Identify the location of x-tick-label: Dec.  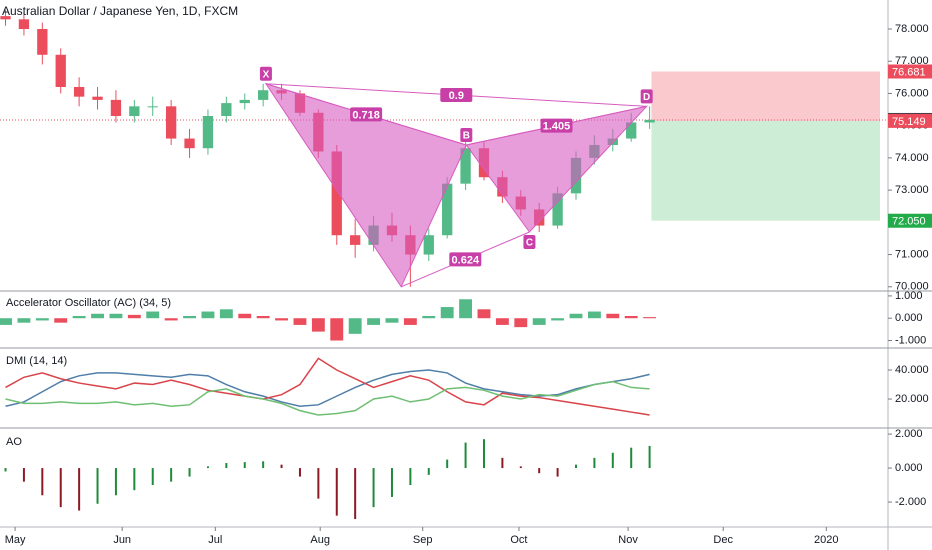
(723, 540).